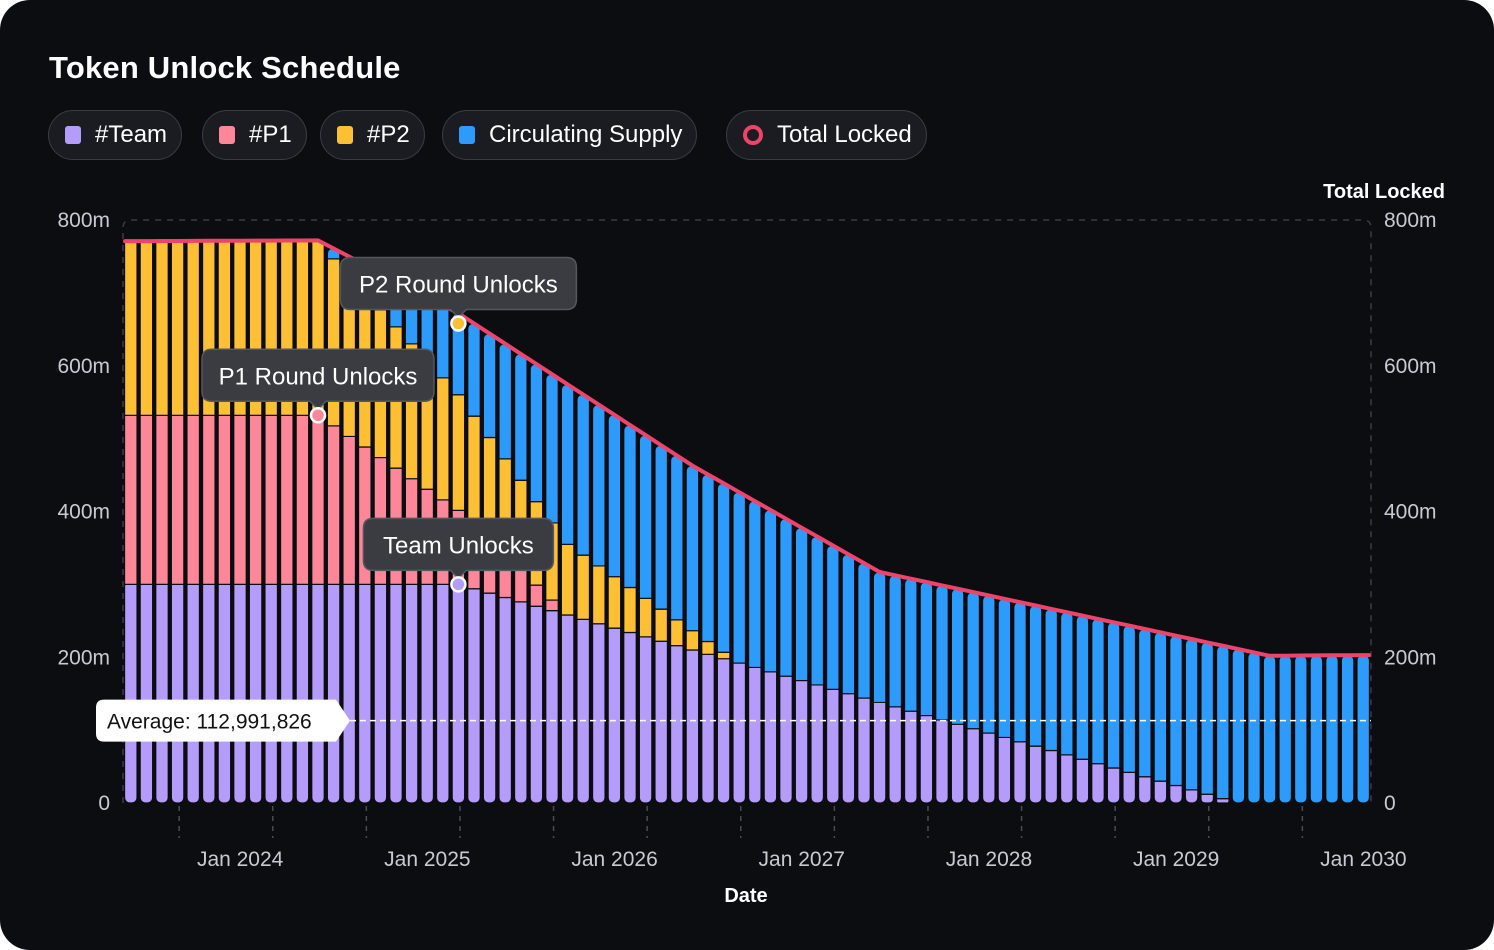 This screenshot has height=950, width=1494. What do you see at coordinates (832, 746) in the screenshot?
I see `bar-45-team` at bounding box center [832, 746].